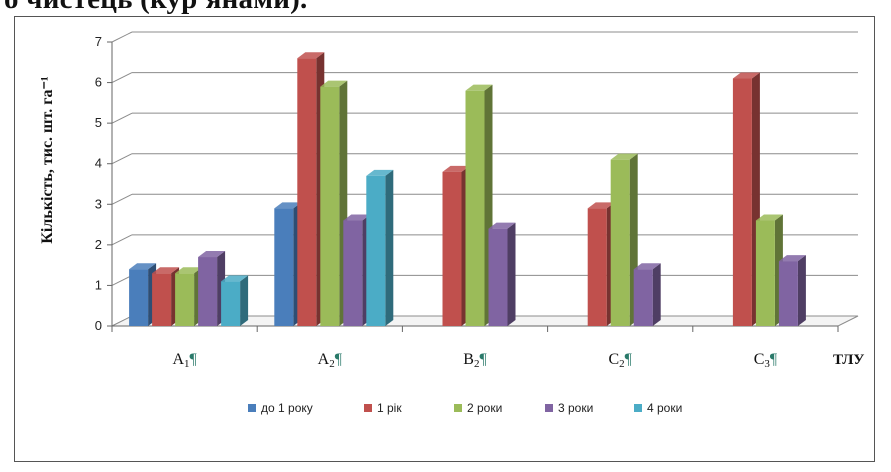 Image resolution: width=891 pixels, height=472 pixels. What do you see at coordinates (287, 408) in the screenshot?
I see `legend-label: до 1 року` at bounding box center [287, 408].